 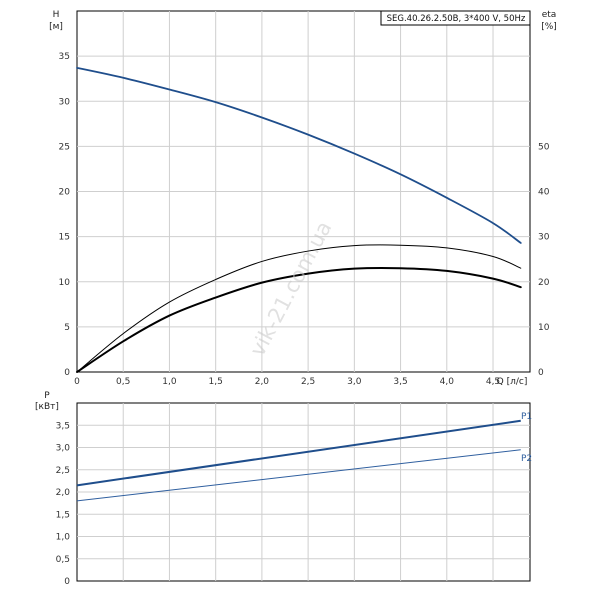 What do you see at coordinates (63, 471) in the screenshot?
I see `power-tick-label: 2,5` at bounding box center [63, 471].